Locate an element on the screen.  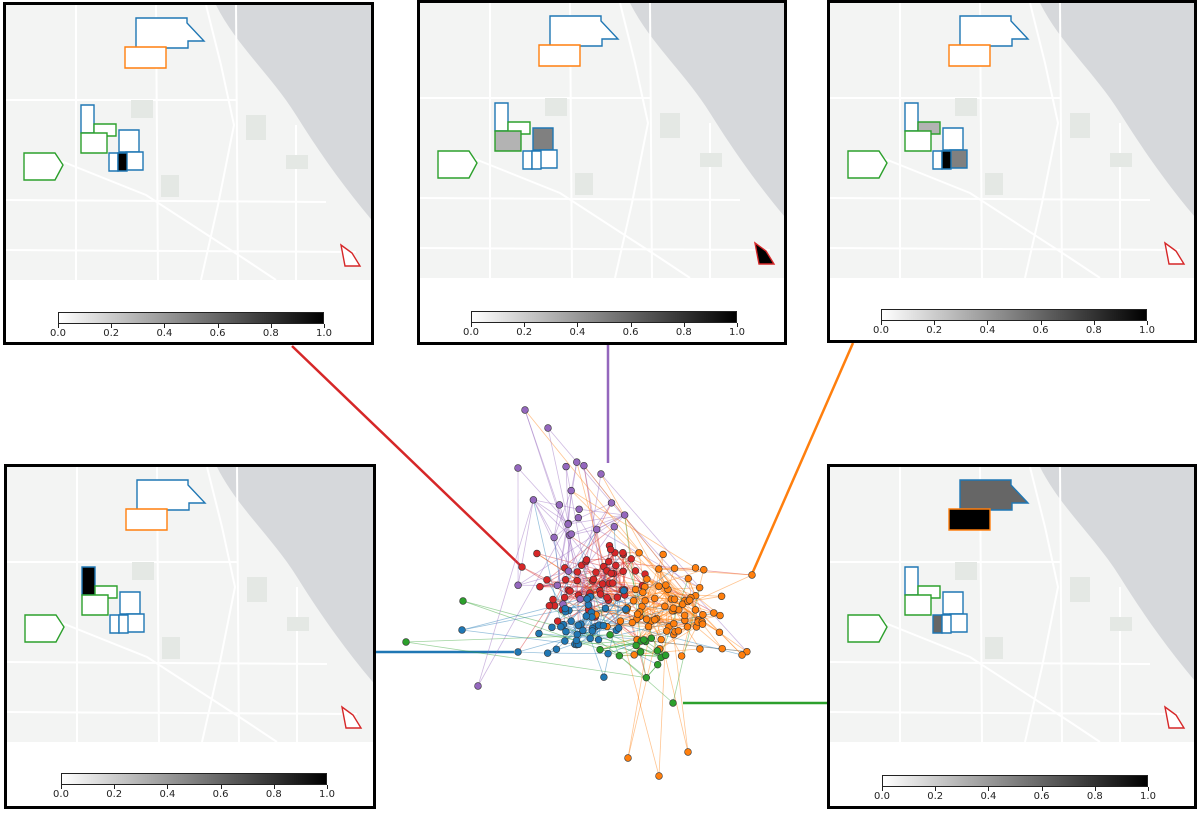
colorbar-tick-label: 0.8 is located at coordinates (270, 333).